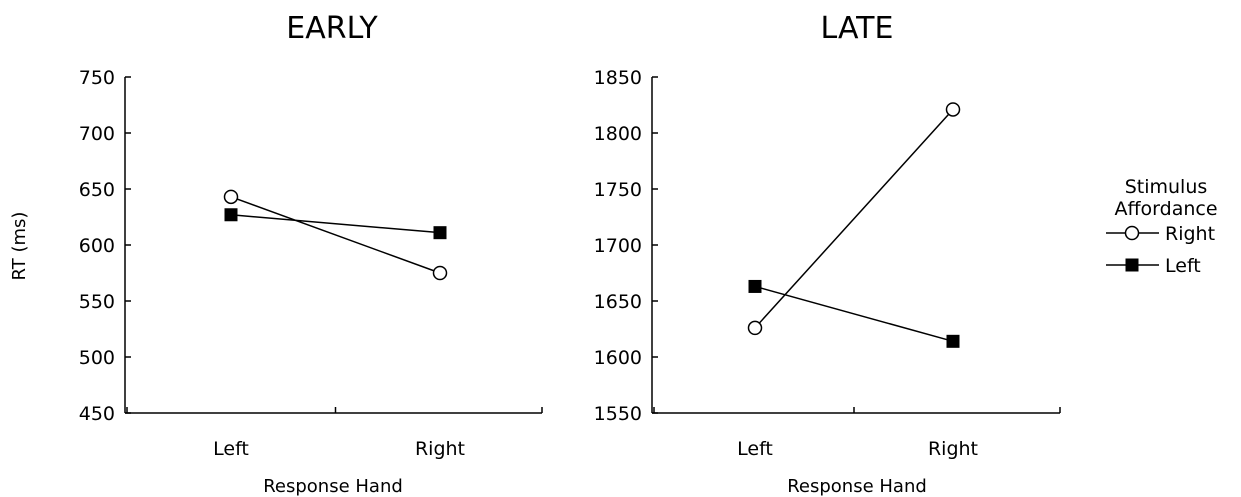 This screenshot has width=1241, height=497. I want to click on early-y-tick-label: 450, so click(97, 414).